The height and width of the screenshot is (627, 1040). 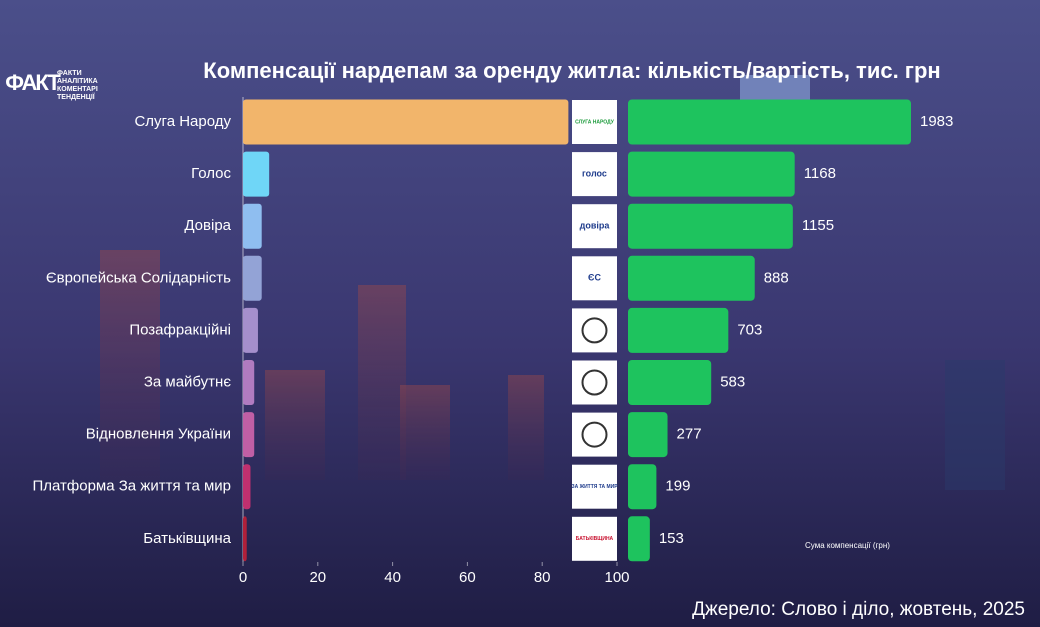 What do you see at coordinates (187, 538) in the screenshot?
I see `y-tick-label: Батьківщина` at bounding box center [187, 538].